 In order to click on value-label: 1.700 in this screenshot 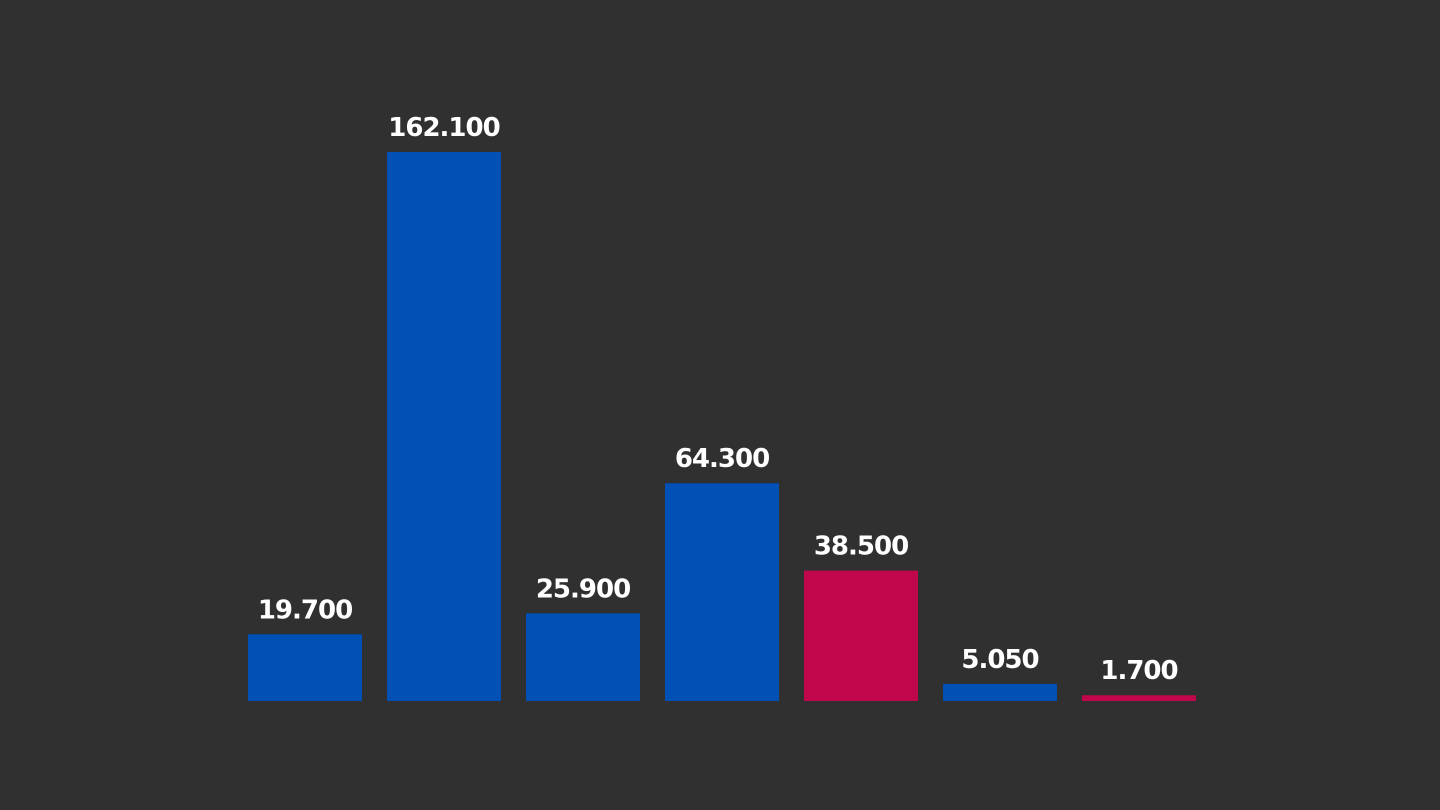, I will do `click(1138, 671)`.